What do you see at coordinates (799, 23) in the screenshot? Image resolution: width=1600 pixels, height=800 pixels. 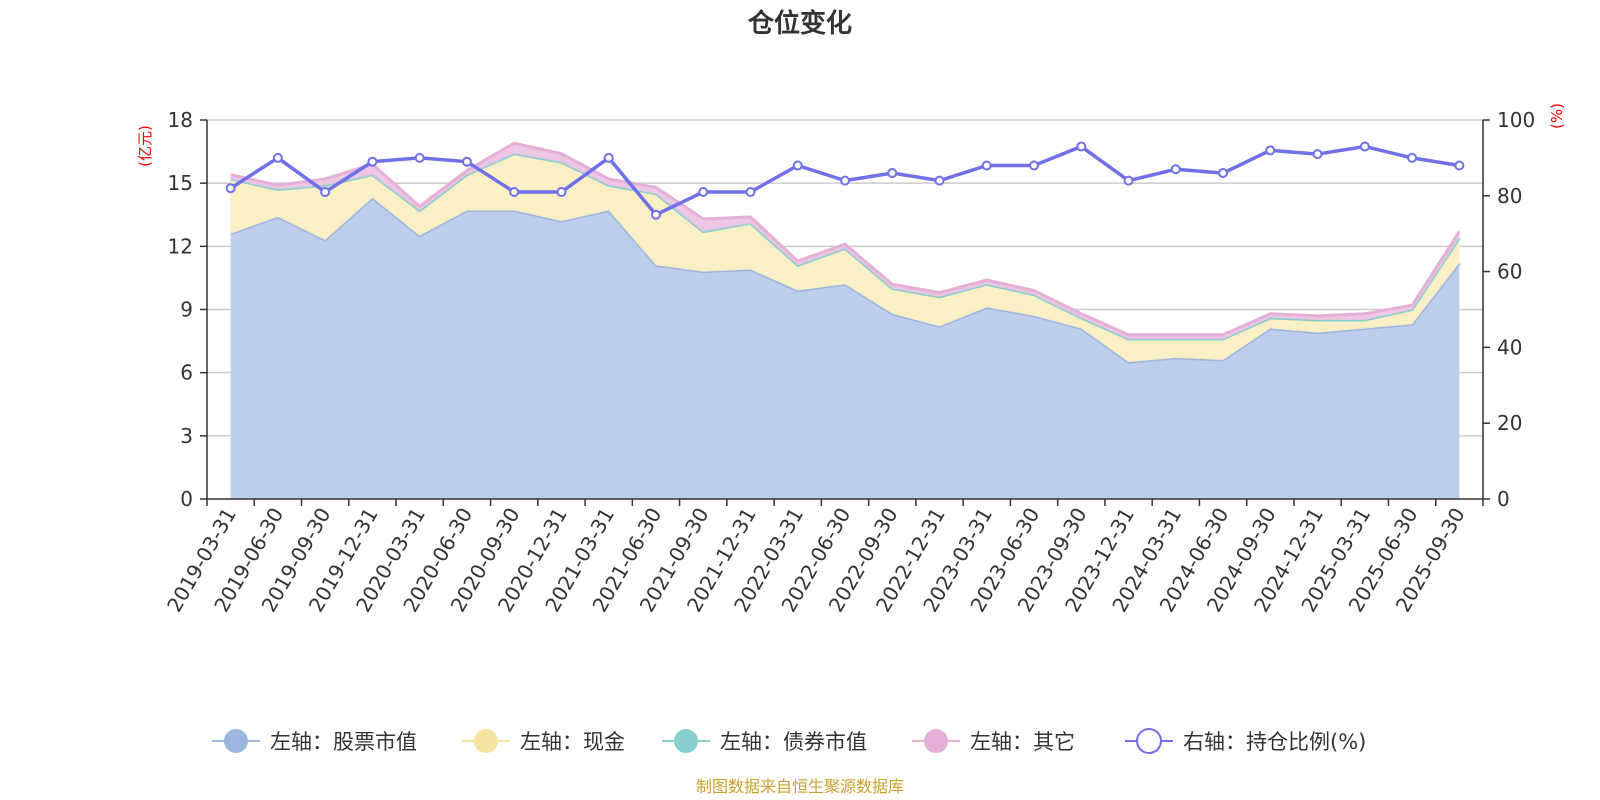 I see `chart-title: 仓位变化` at bounding box center [799, 23].